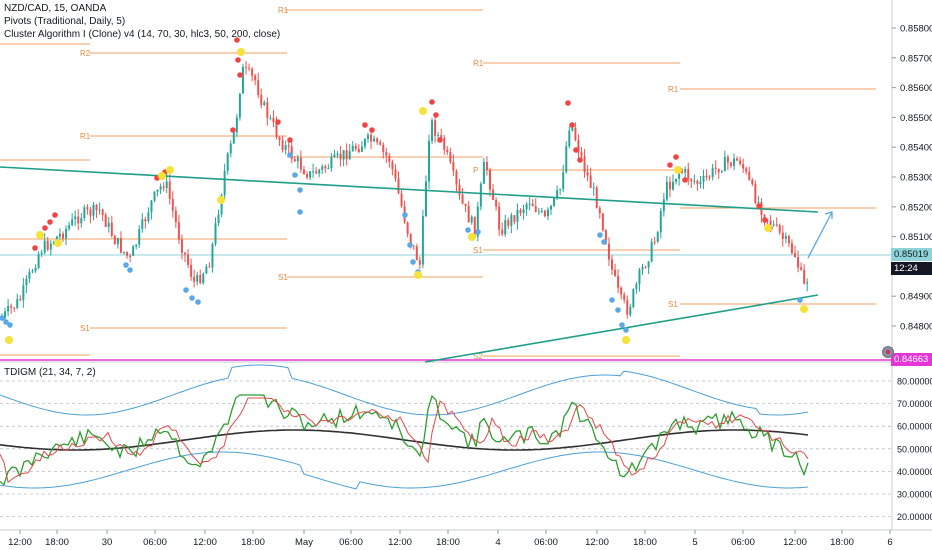  Describe the element at coordinates (85, 53) in the screenshot. I see `pivot-label: R2` at that location.